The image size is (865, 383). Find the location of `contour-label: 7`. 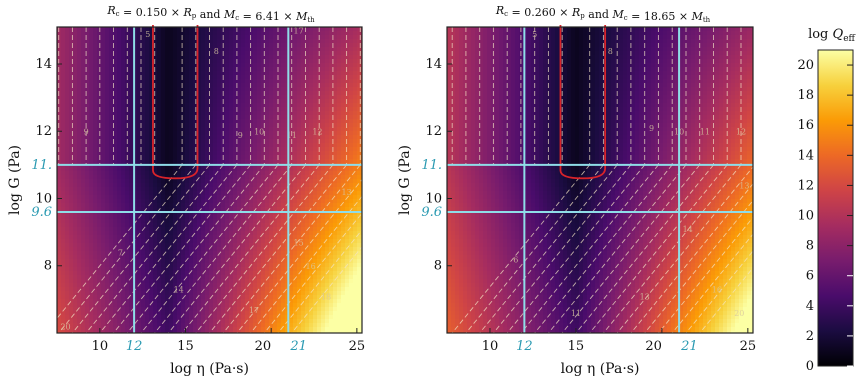

contour-label: 7 is located at coordinates (120, 253).